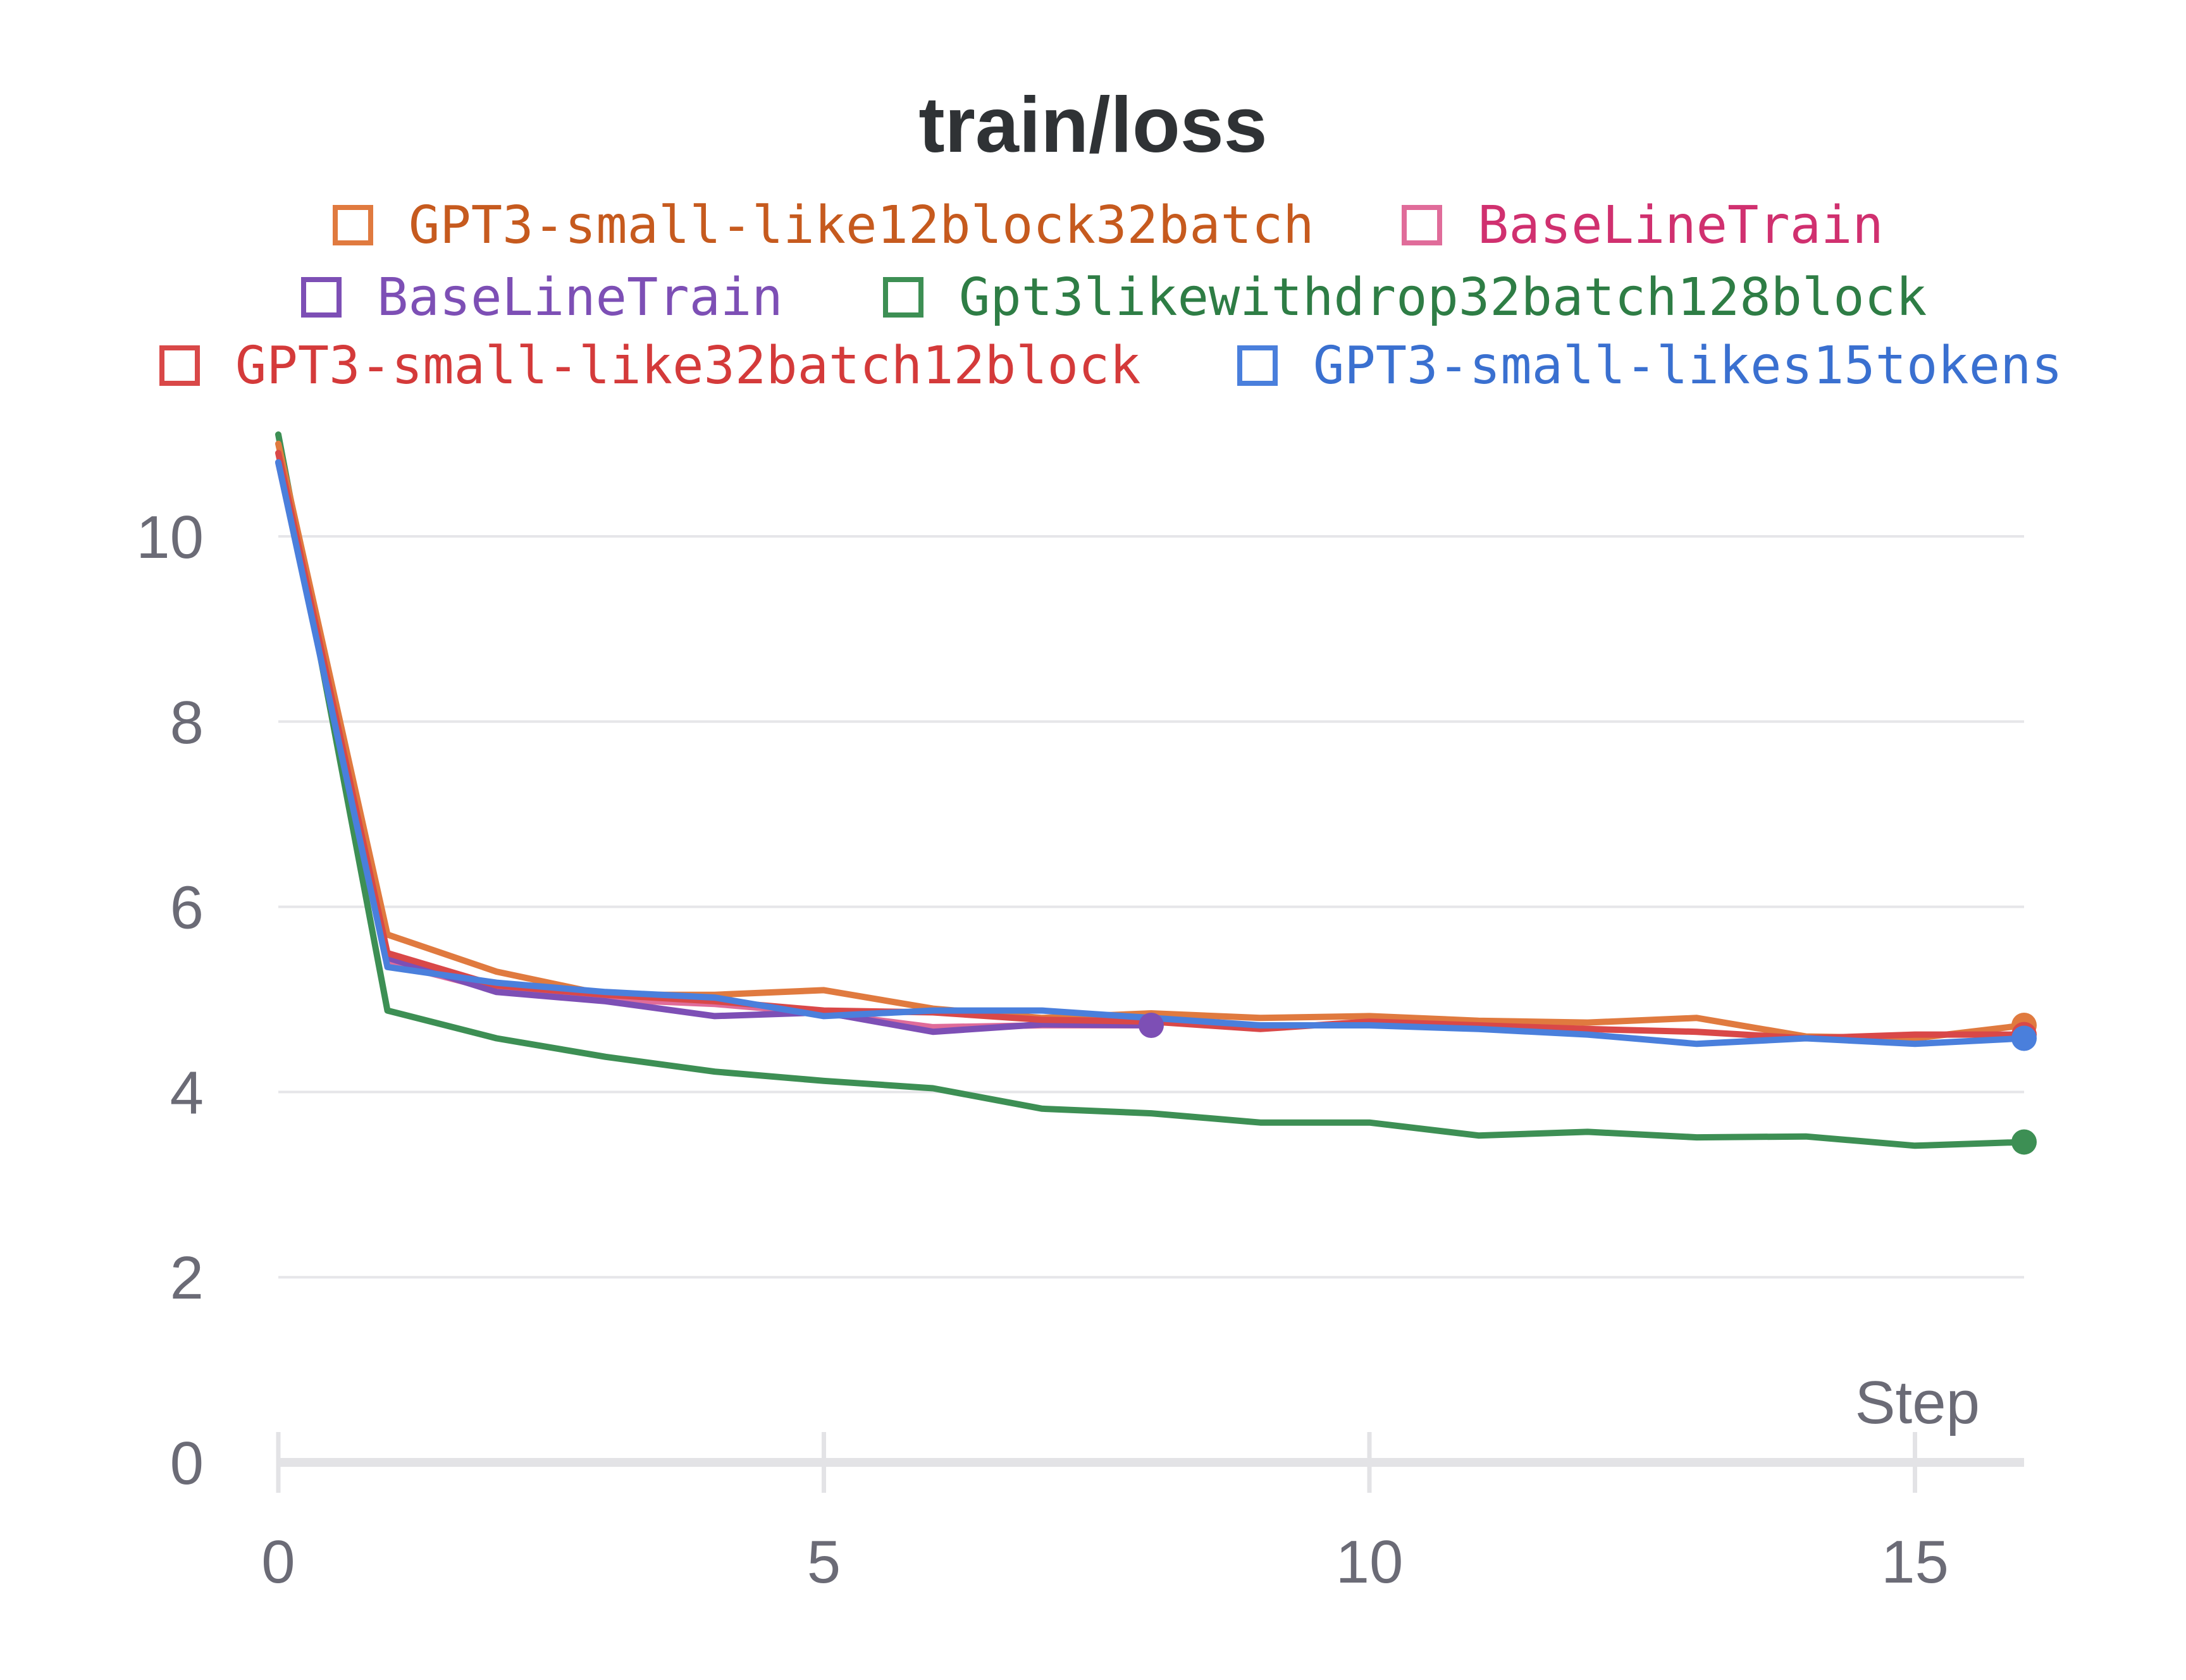 The height and width of the screenshot is (1680, 2186). What do you see at coordinates (187, 723) in the screenshot?
I see `y-tick-label: 8` at bounding box center [187, 723].